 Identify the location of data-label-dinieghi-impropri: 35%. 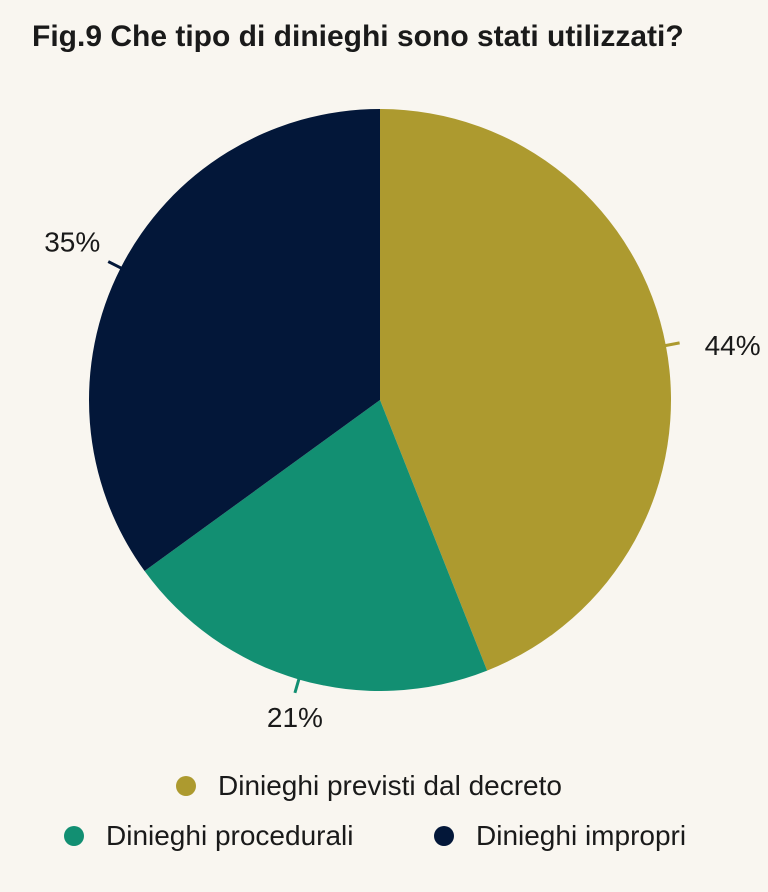
(72, 242).